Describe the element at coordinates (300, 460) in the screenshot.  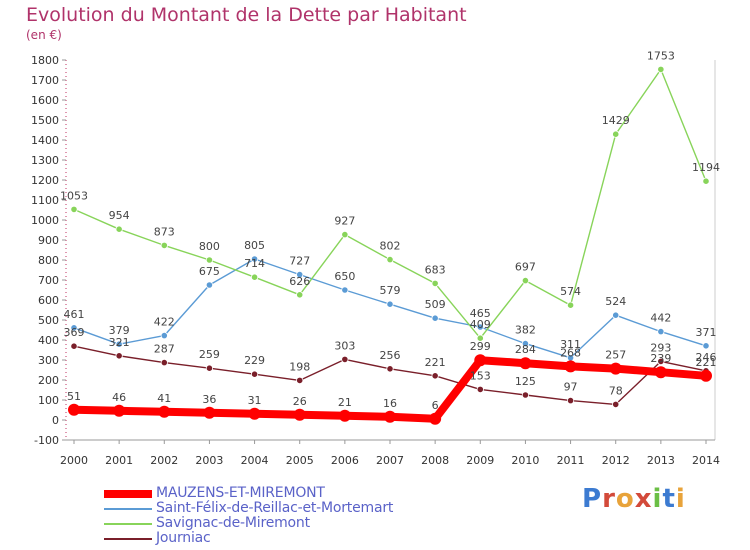
I see `x-tick-label: 2005` at that location.